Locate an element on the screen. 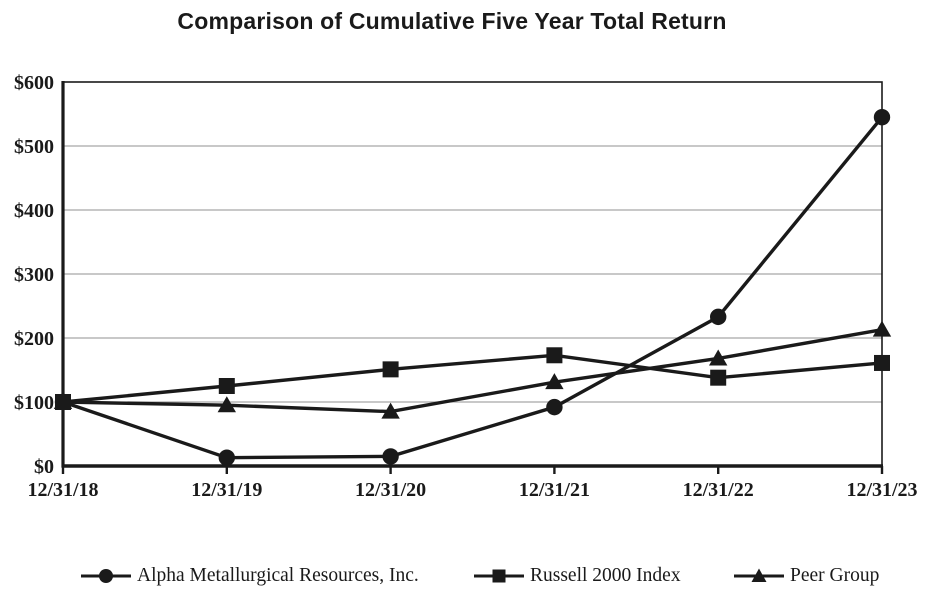 This screenshot has height=600, width=926. square-marker-icon is located at coordinates (499, 576).